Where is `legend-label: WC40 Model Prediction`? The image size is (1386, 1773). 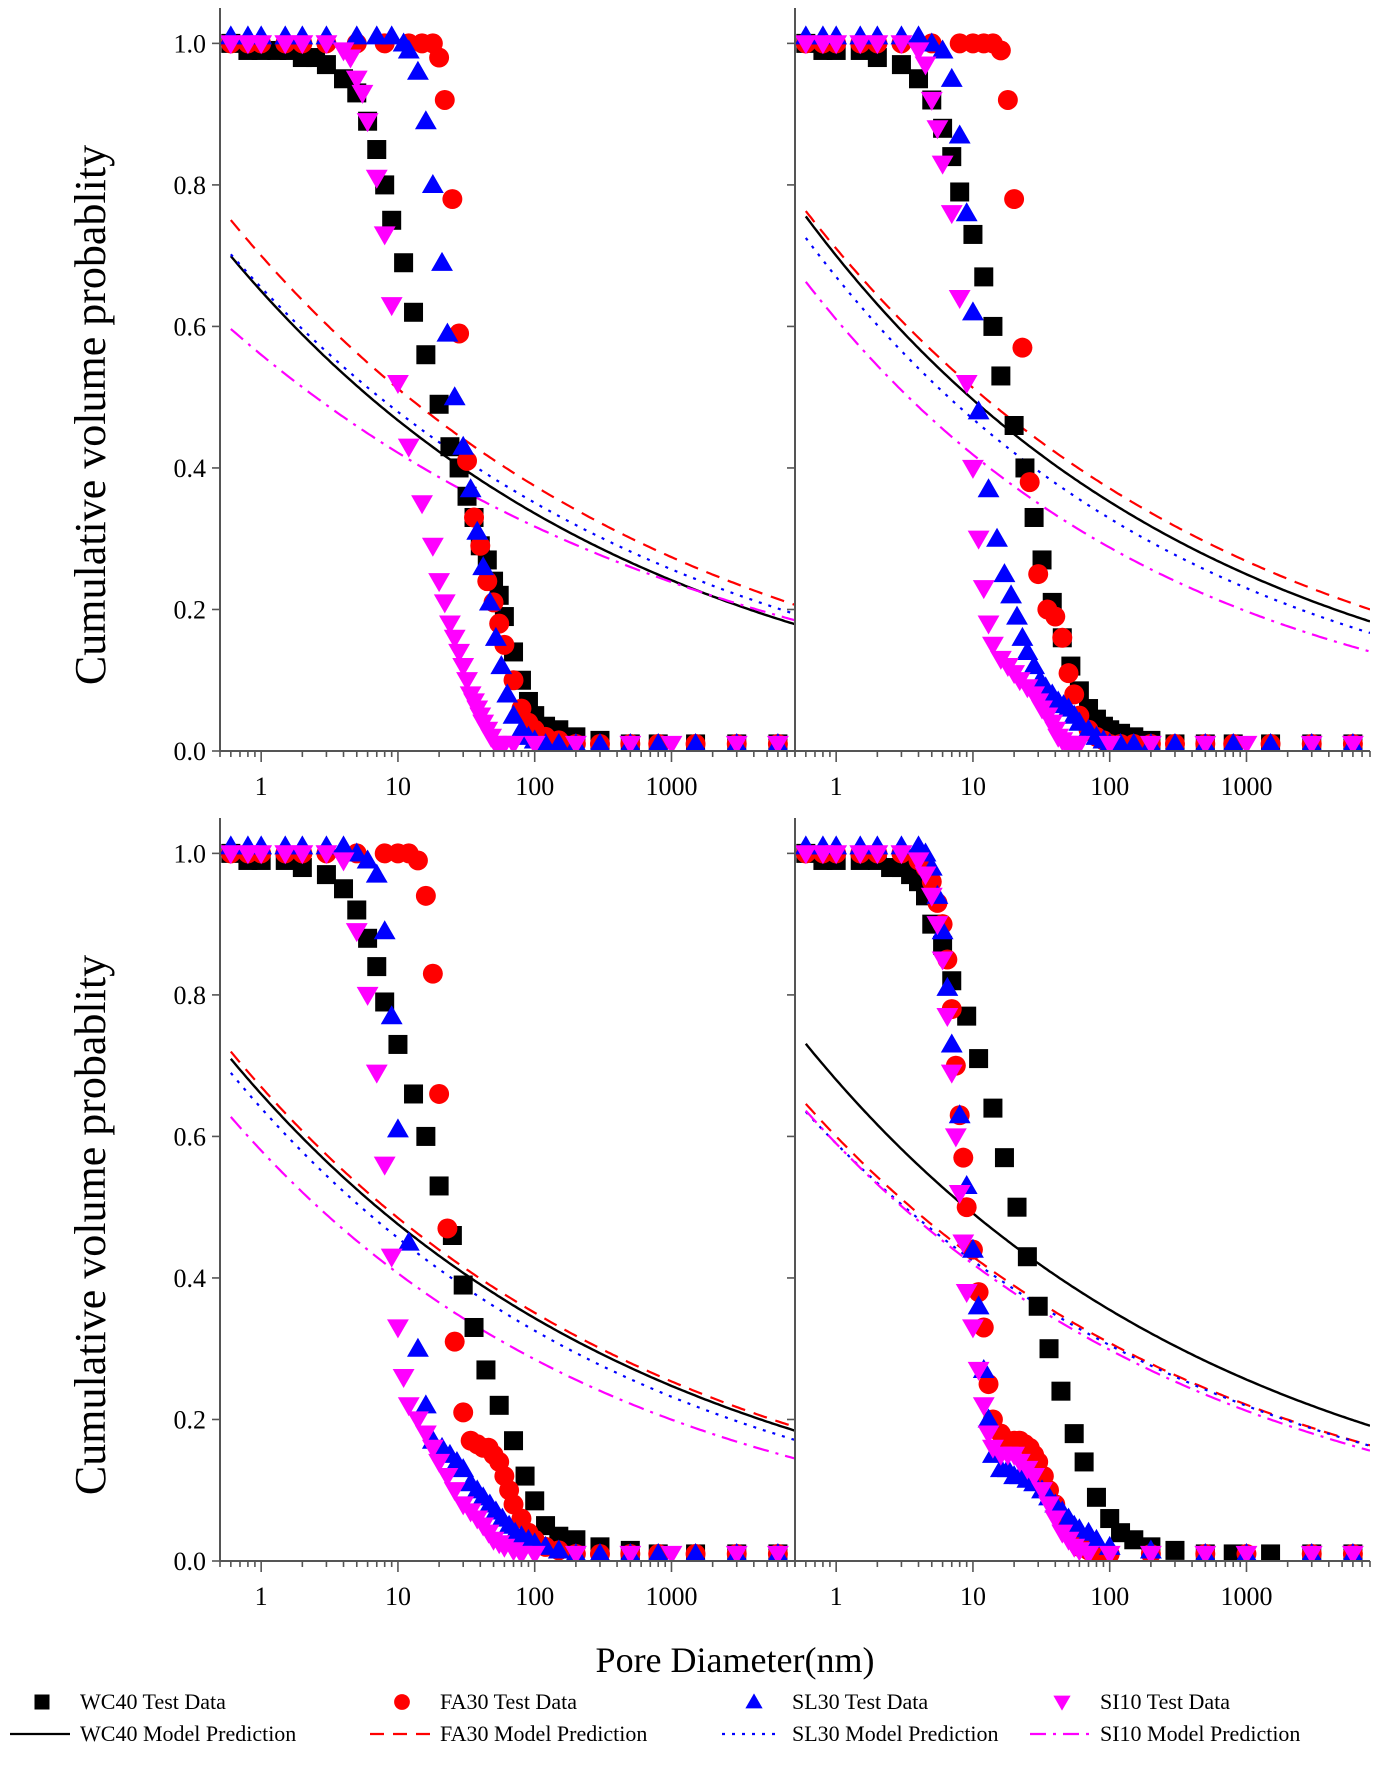
legend-label: WC40 Model Prediction is located at coordinates (188, 1733).